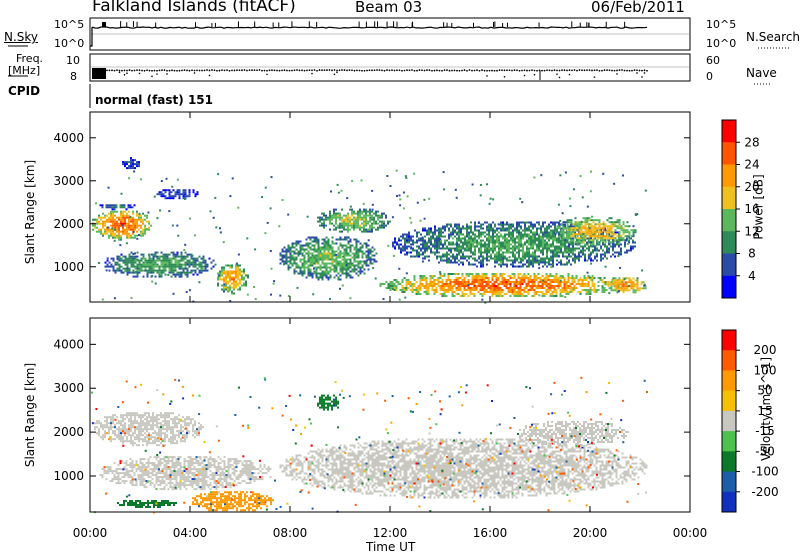 The height and width of the screenshot is (554, 800). I want to click on power-colorbar-tick-label: 24, so click(751, 165).